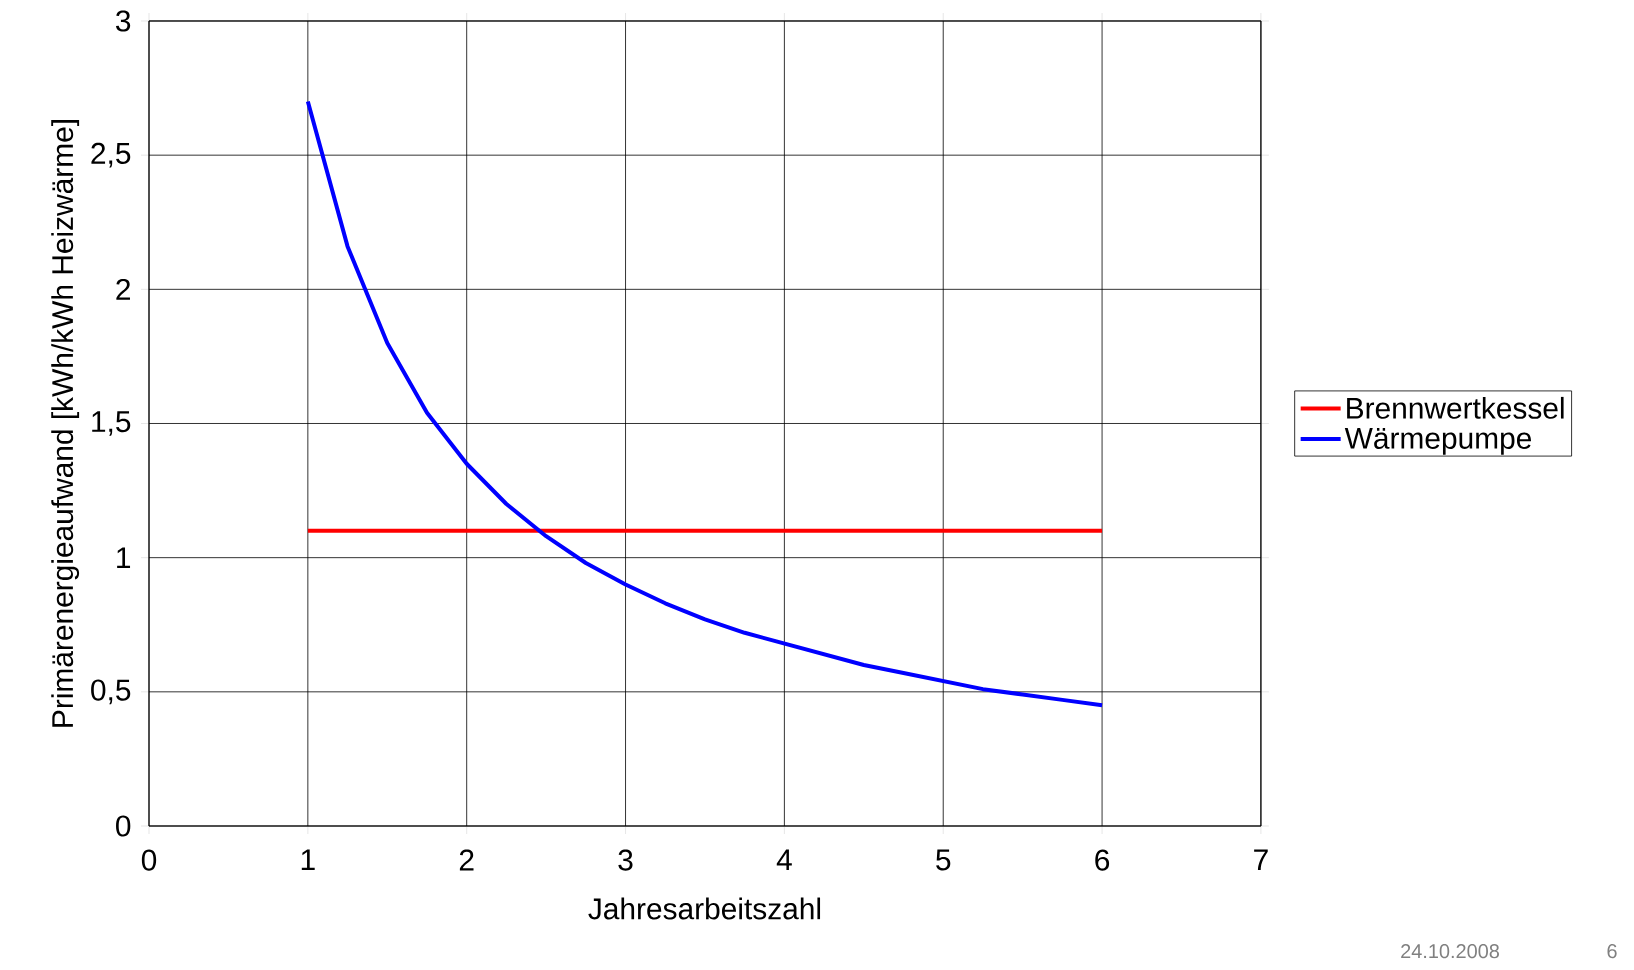 The height and width of the screenshot is (970, 1634). Describe the element at coordinates (704, 908) in the screenshot. I see `x-axis-title: Jahresarbeitszahl` at that location.